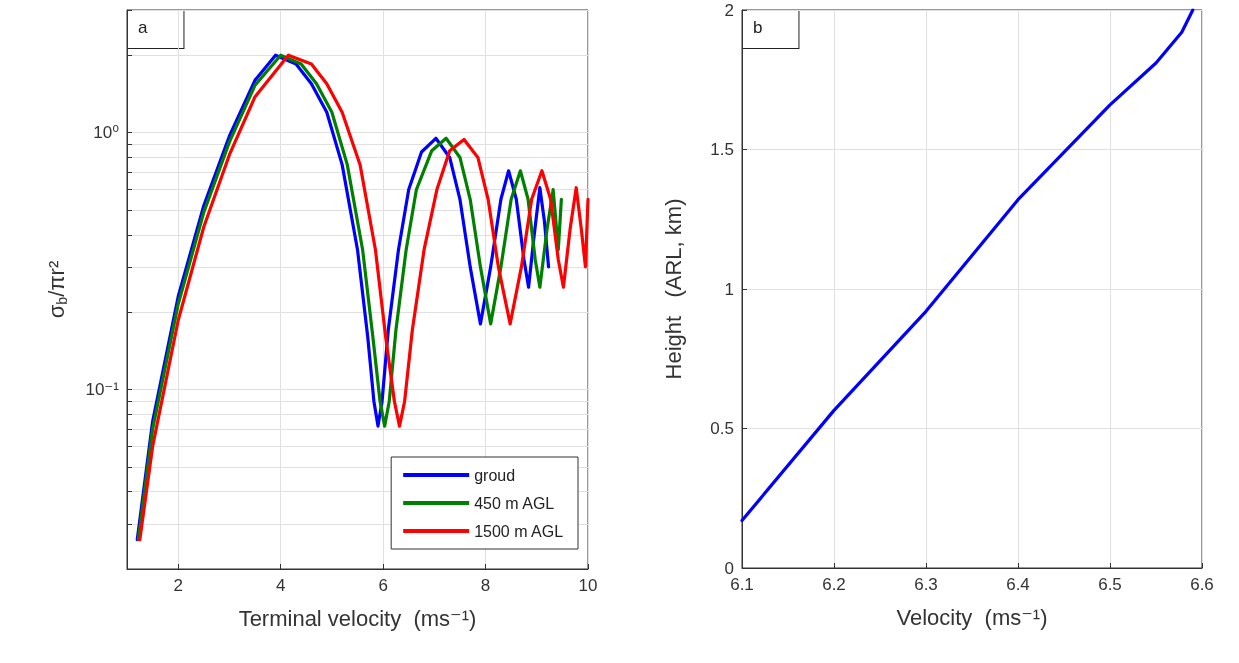  Describe the element at coordinates (102, 389) in the screenshot. I see `y-tick-label: 10⁻¹` at that location.